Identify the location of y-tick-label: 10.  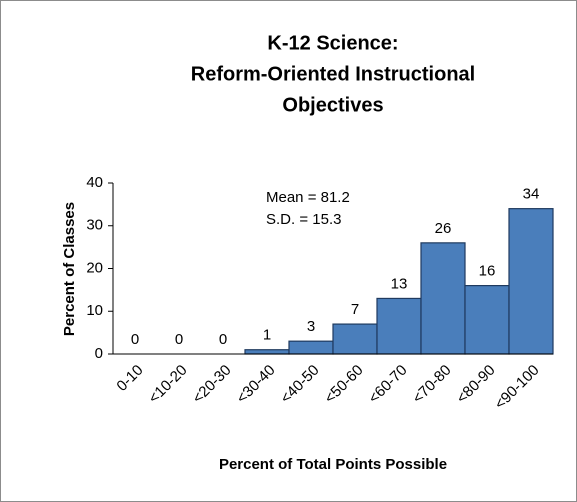
(94, 310).